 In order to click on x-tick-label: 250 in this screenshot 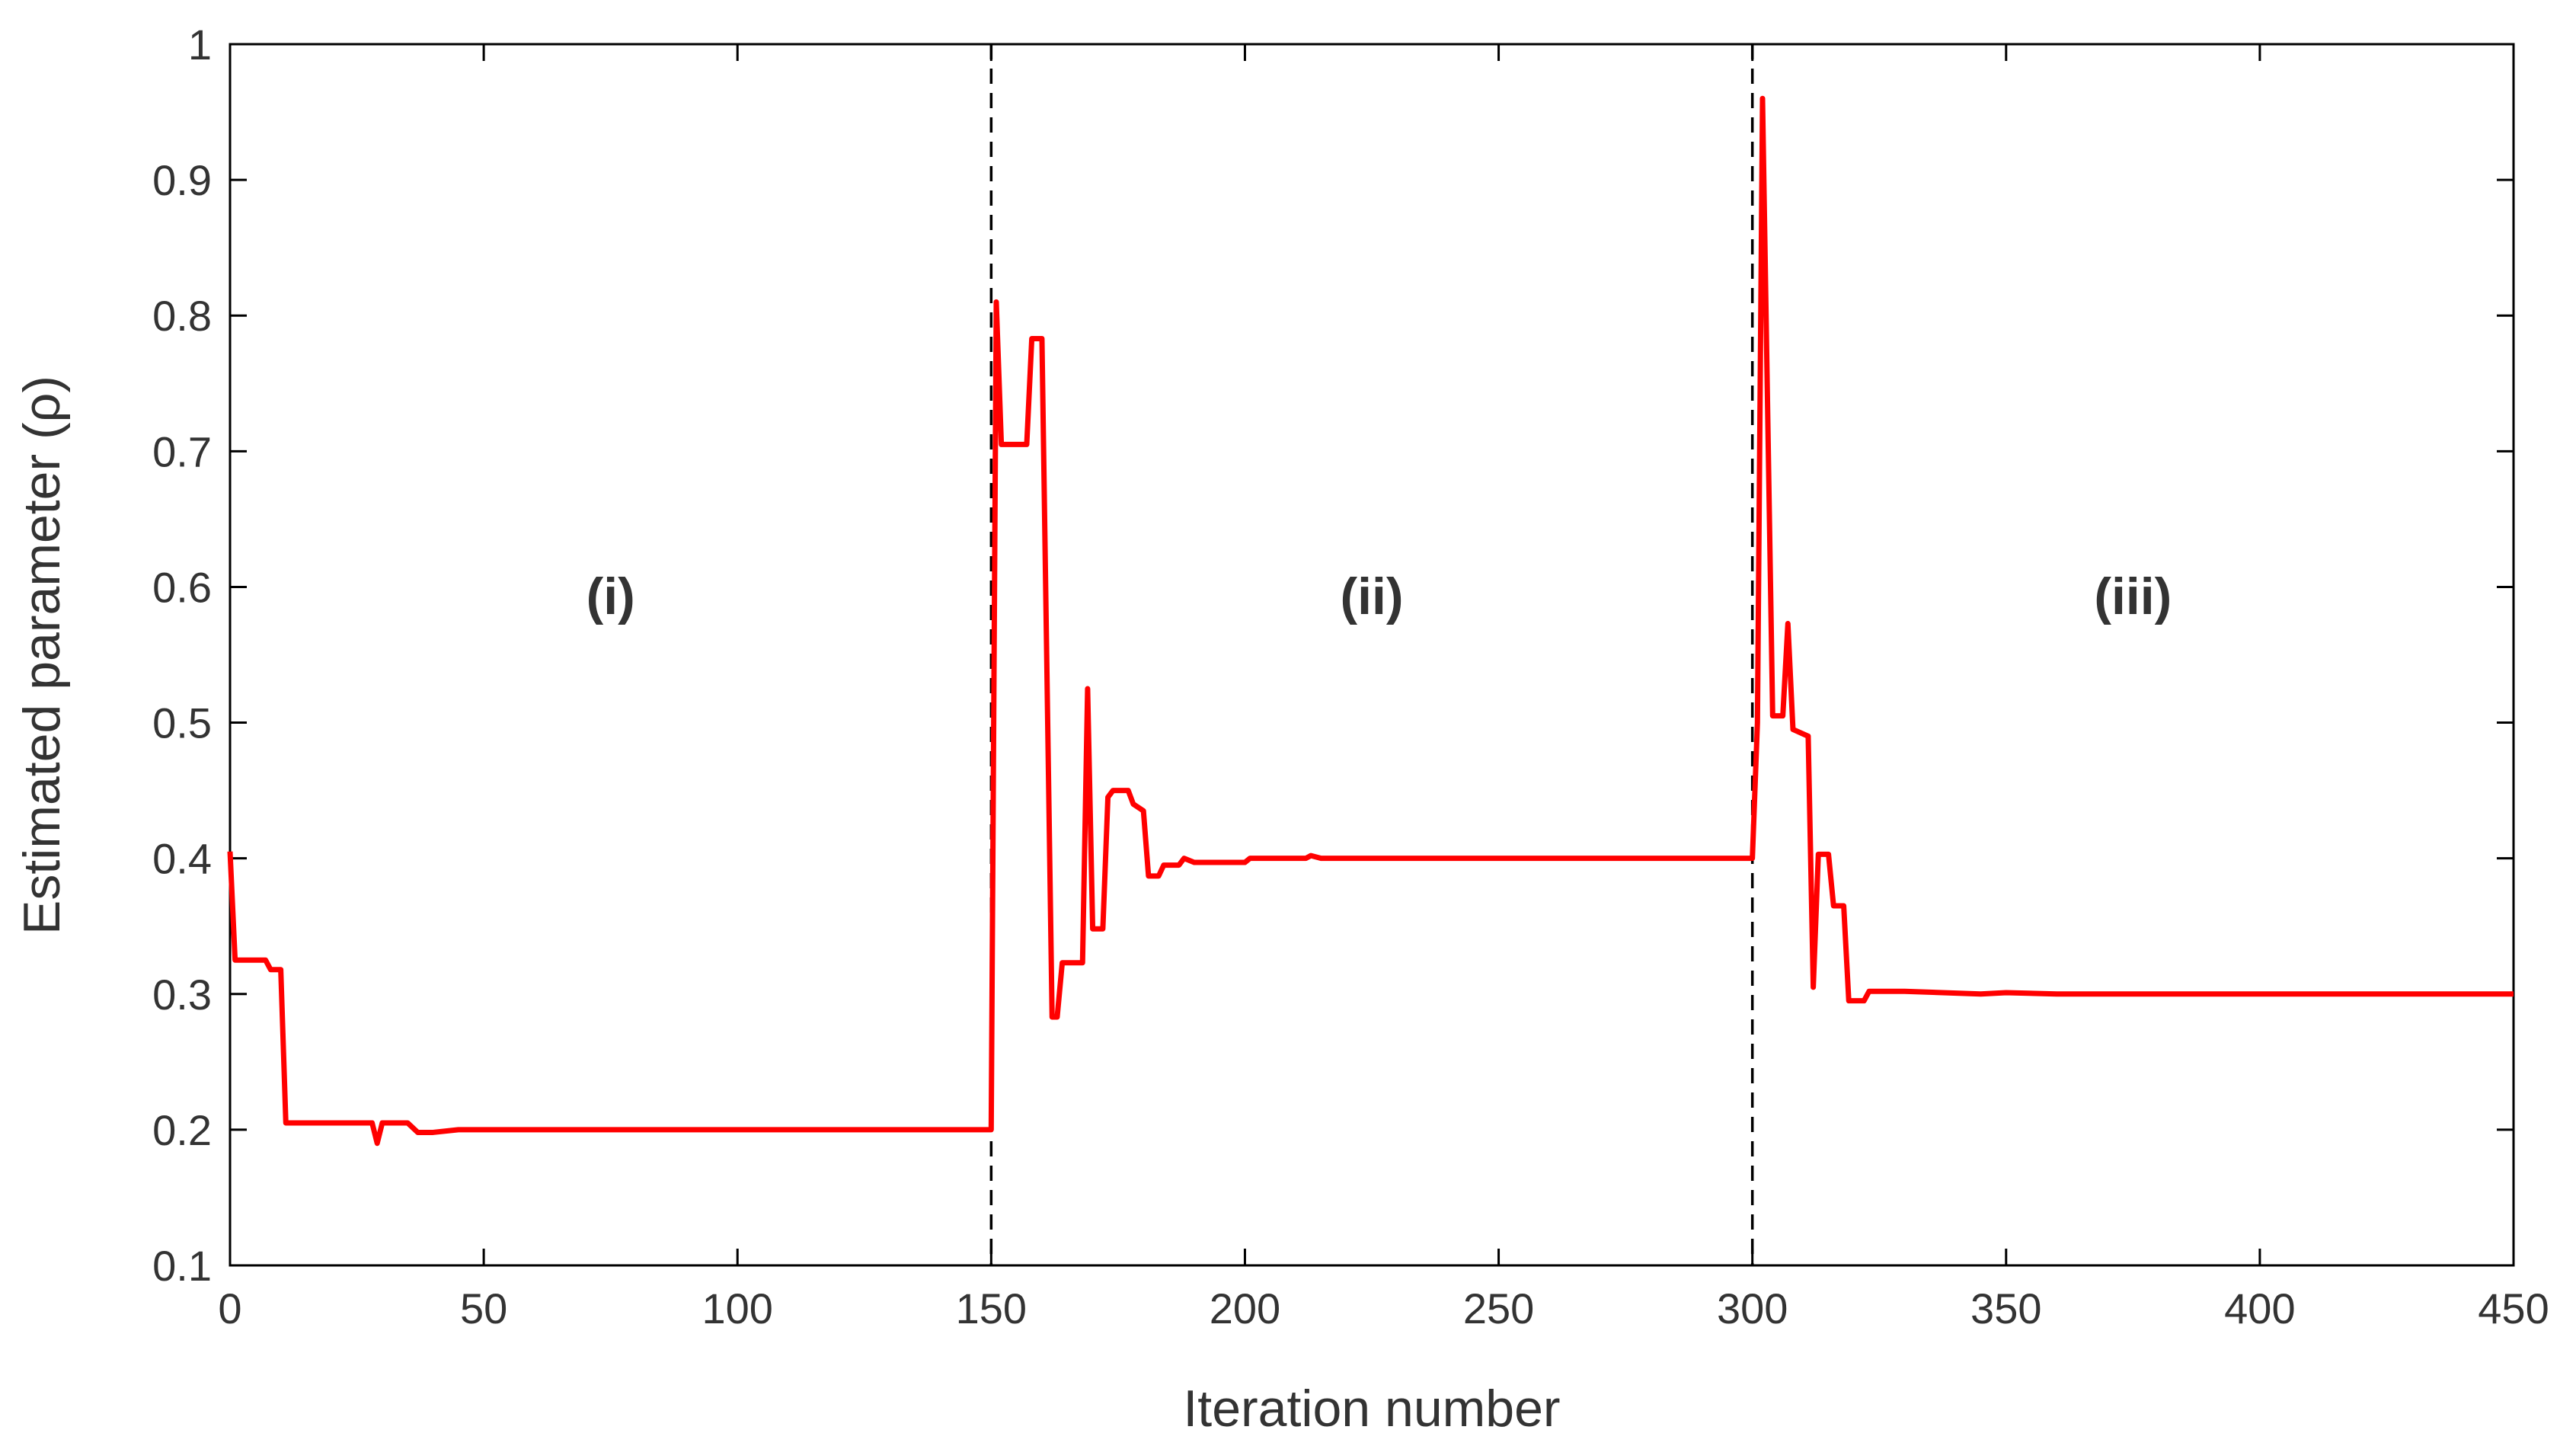, I will do `click(1499, 1308)`.